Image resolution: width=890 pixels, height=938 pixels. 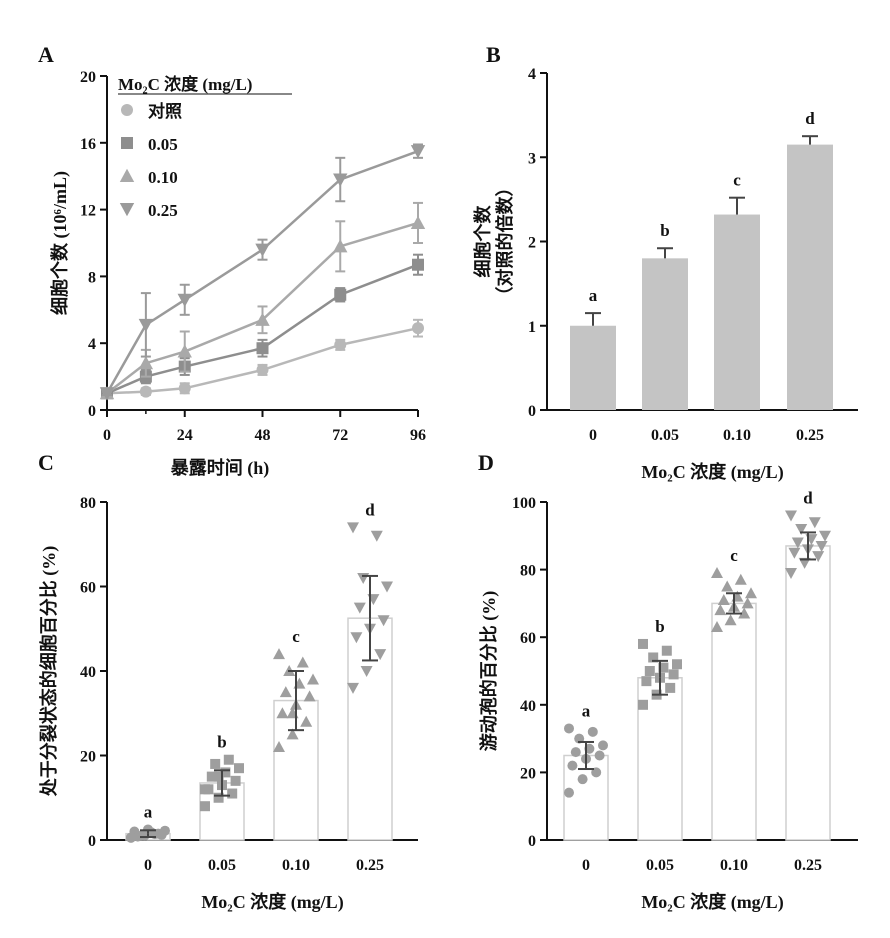 What do you see at coordinates (659, 626) in the screenshot?
I see `significance-letter: b` at bounding box center [659, 626].